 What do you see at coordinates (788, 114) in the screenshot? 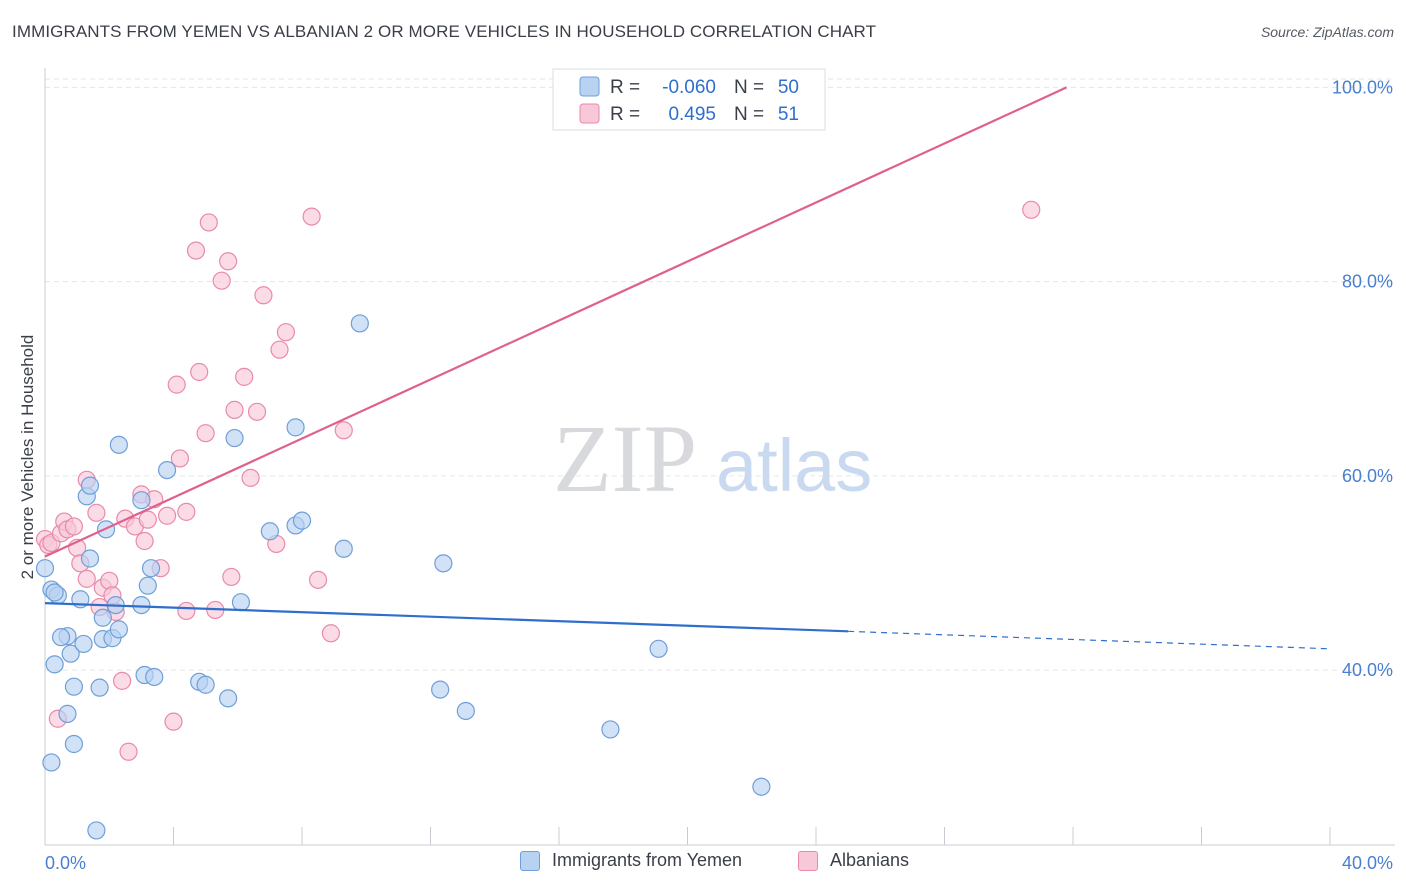
I see `legend-top-n-value-pink: 51` at bounding box center [788, 114].